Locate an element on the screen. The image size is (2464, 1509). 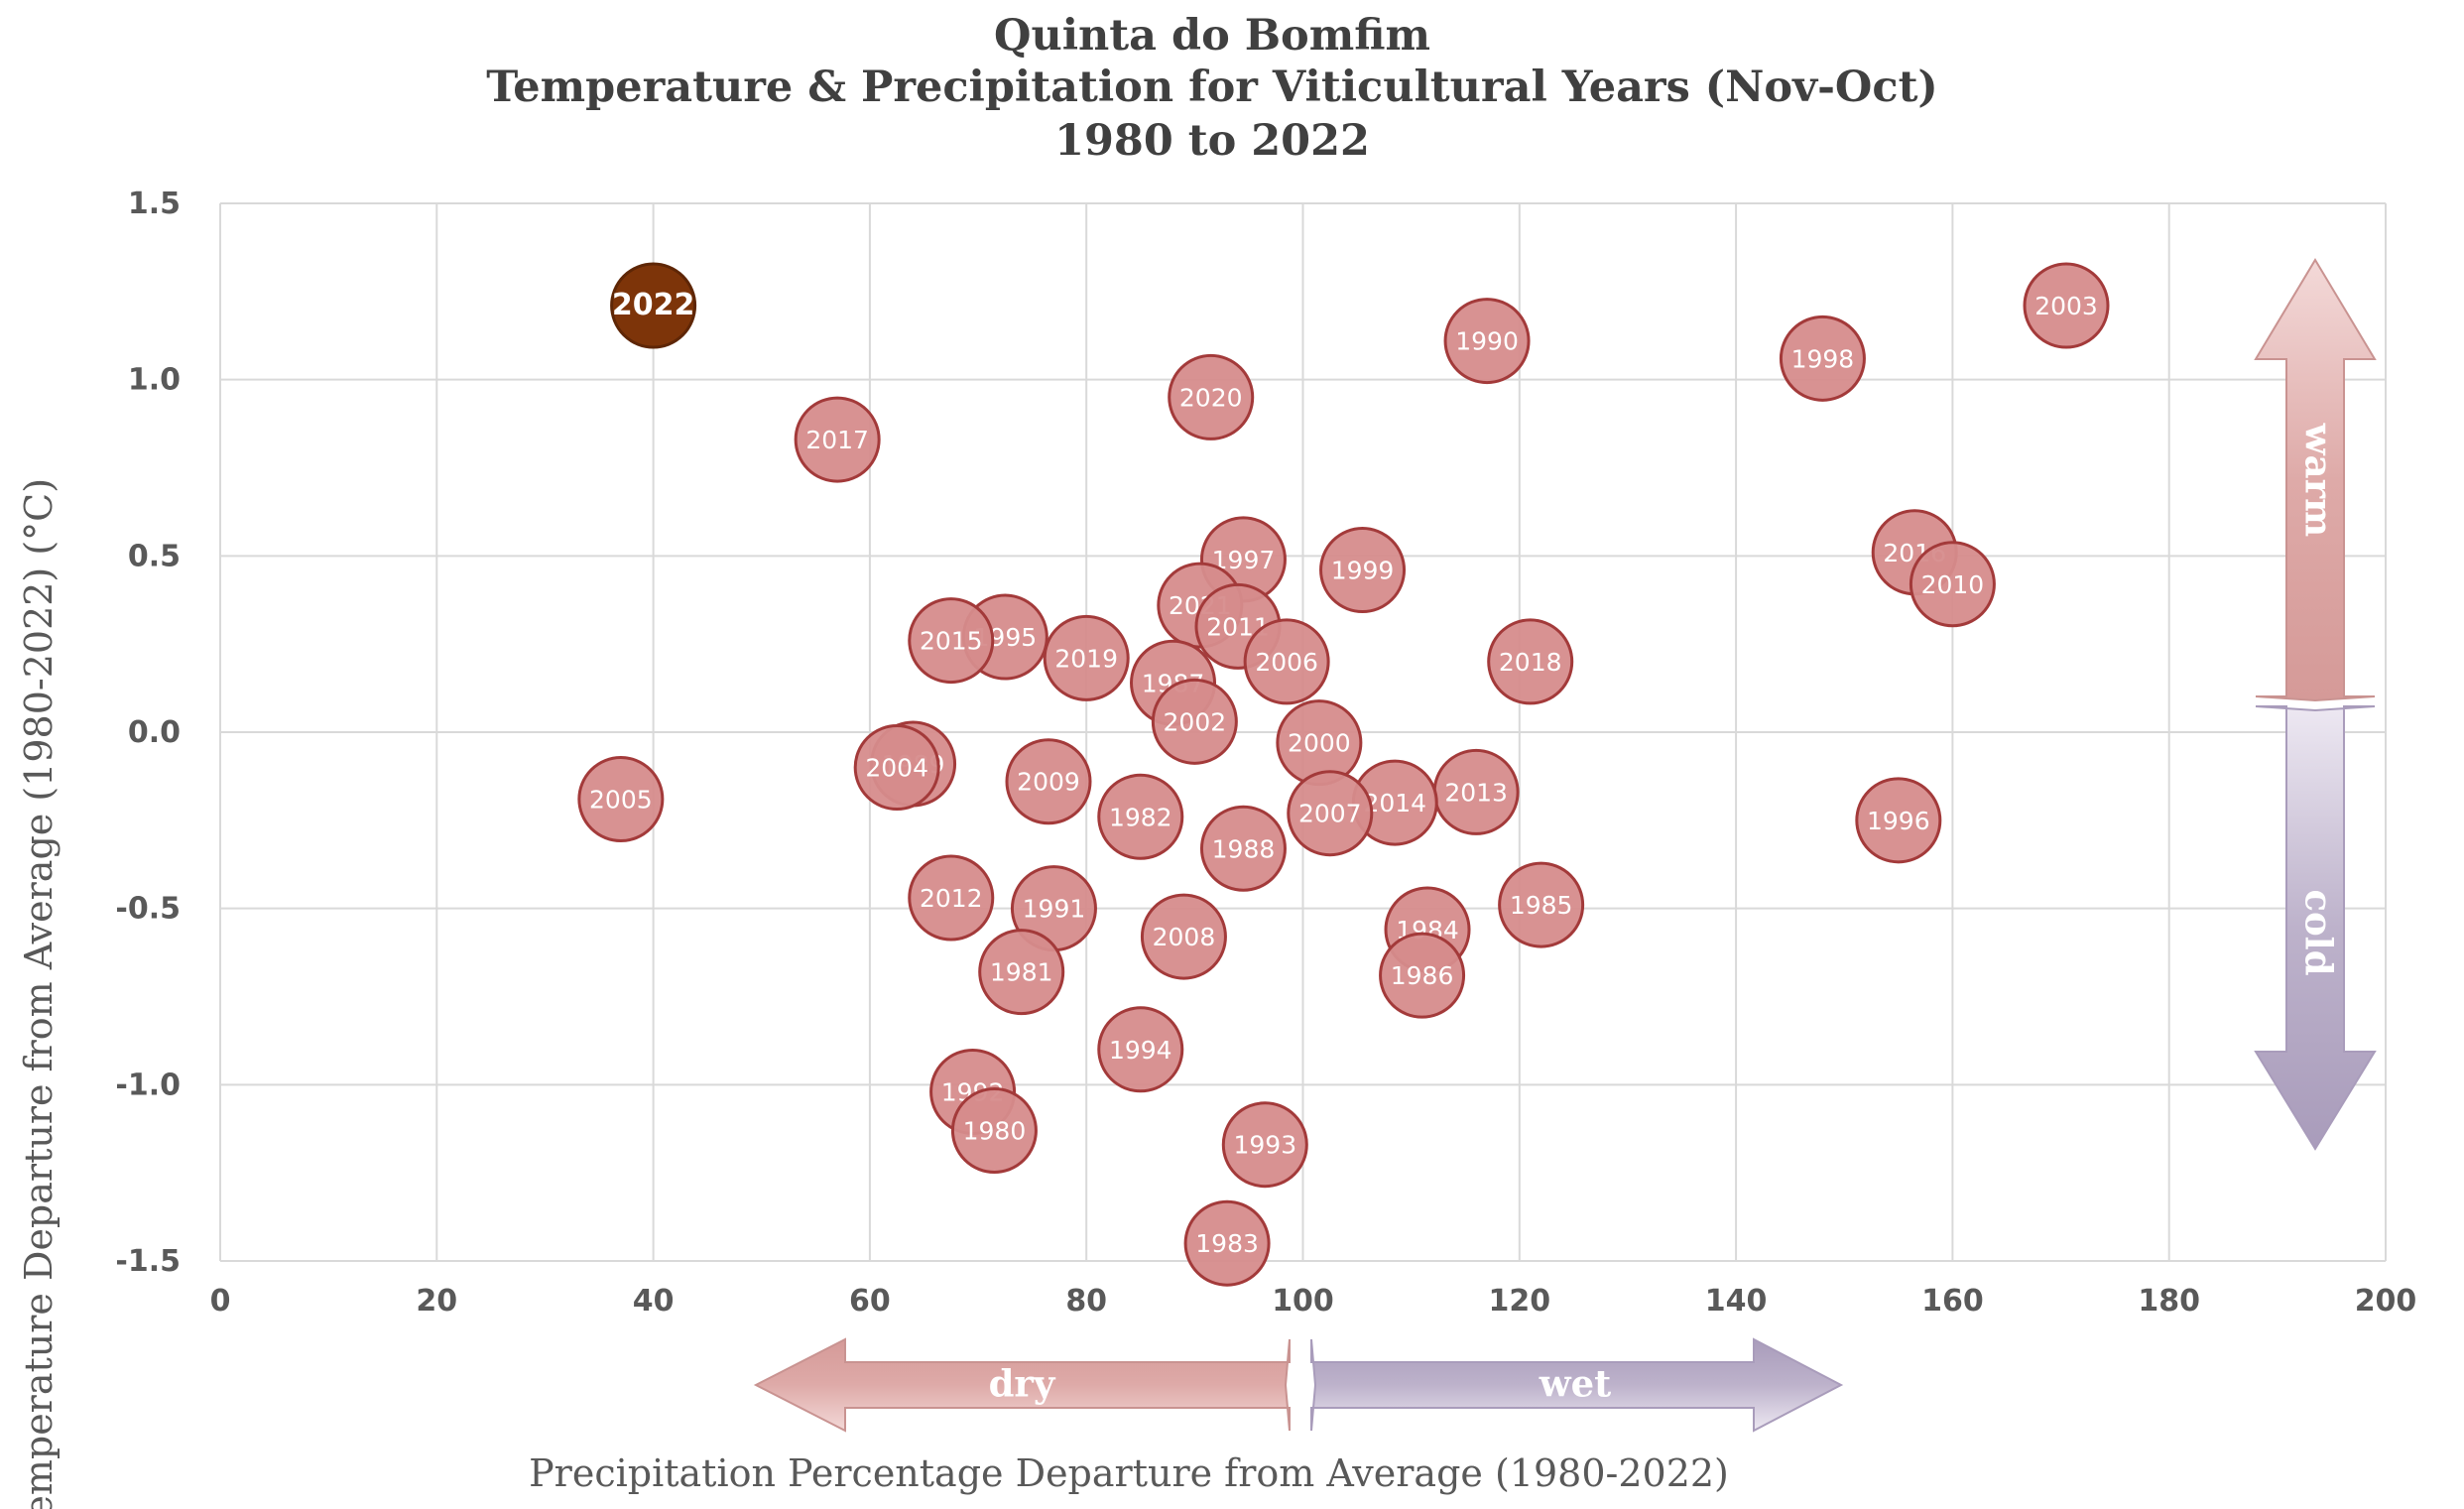
data-point-1985: 1985 is located at coordinates (1541, 905).